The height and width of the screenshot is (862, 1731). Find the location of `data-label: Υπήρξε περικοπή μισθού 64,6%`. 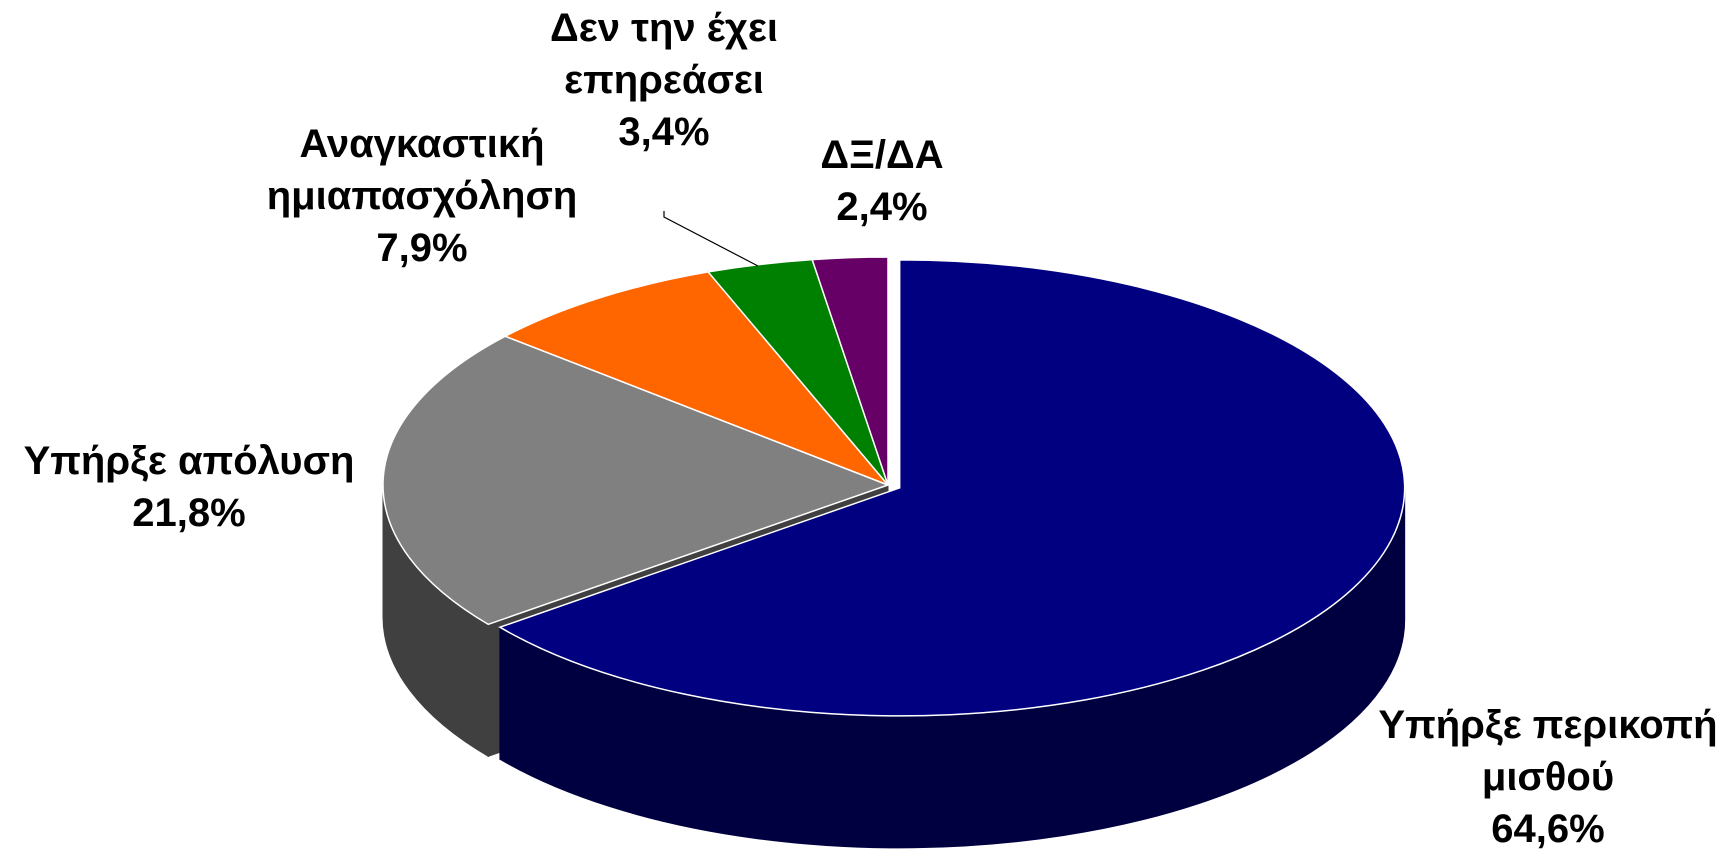

data-label: Υπήρξε περικοπή μισθού 64,6% is located at coordinates (1542, 777).